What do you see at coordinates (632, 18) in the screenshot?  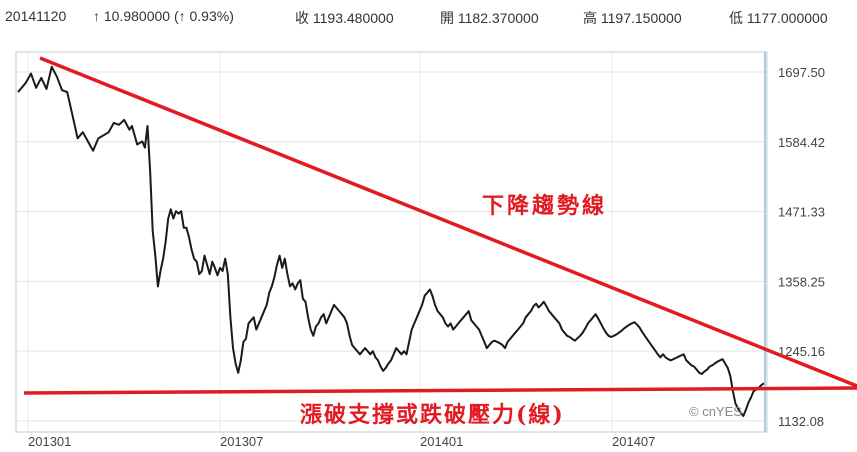 I see `quote-high: 高 1197.150000` at bounding box center [632, 18].